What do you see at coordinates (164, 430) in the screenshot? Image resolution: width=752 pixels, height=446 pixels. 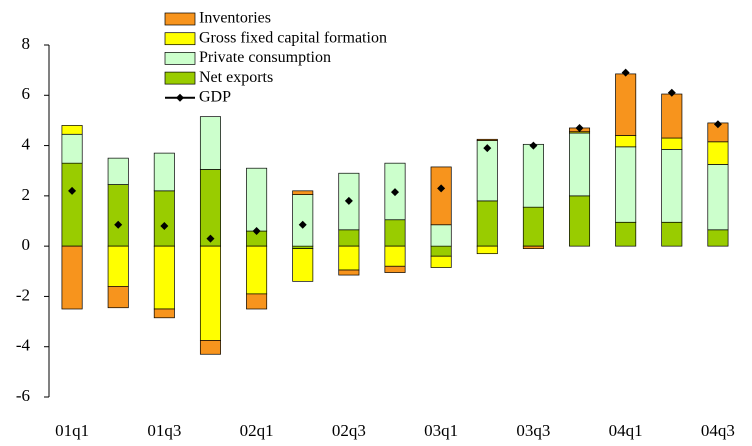 I see `x-tick-label: 01q3` at bounding box center [164, 430].